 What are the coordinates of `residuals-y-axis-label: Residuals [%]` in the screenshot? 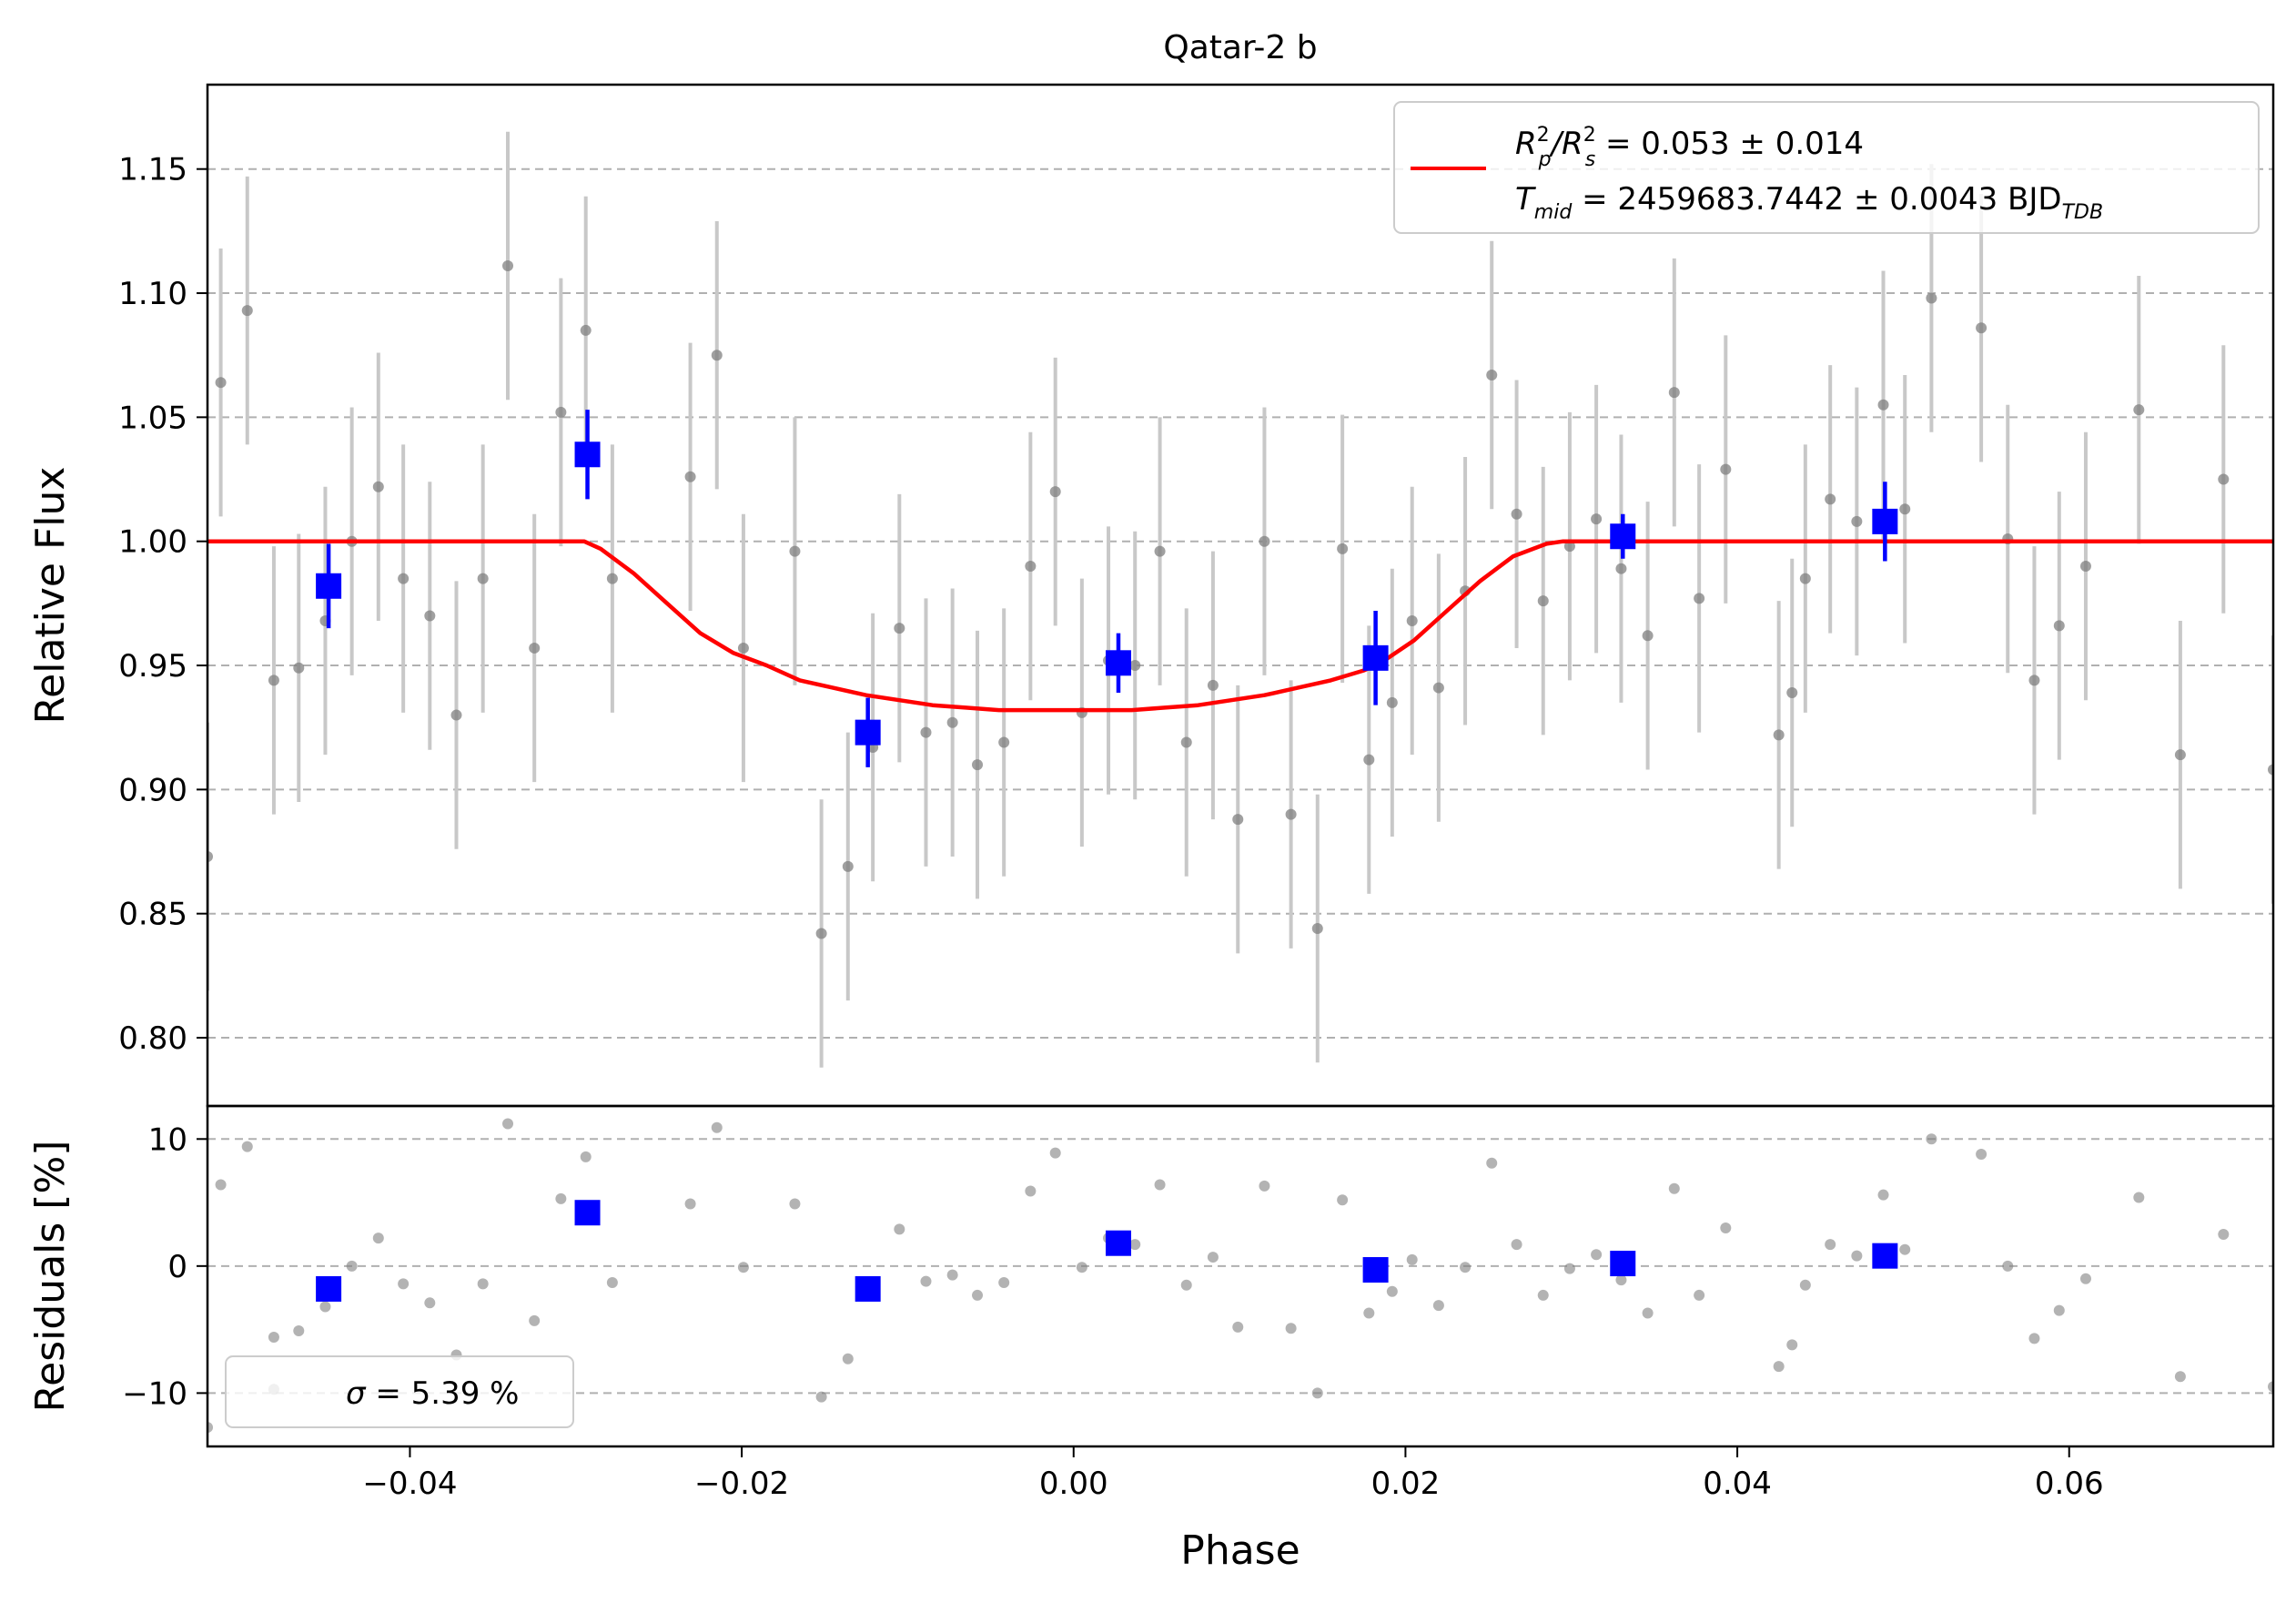 It's located at (51, 1277).